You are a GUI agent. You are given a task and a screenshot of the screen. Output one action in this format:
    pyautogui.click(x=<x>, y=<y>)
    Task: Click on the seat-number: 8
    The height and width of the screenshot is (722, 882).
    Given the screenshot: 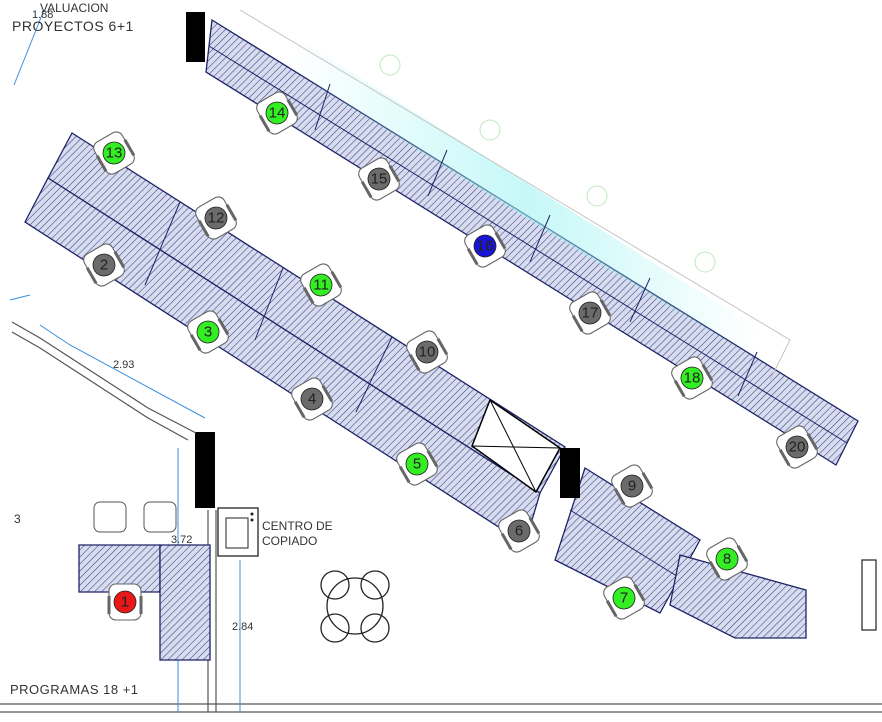 What is the action you would take?
    pyautogui.click(x=727, y=559)
    